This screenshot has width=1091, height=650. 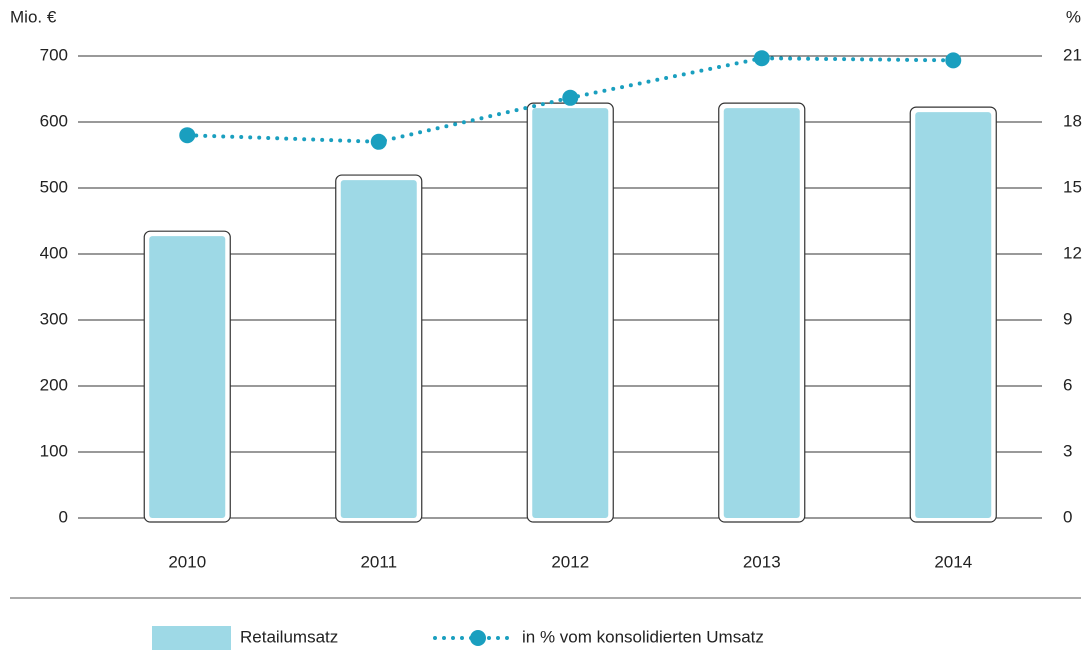 What do you see at coordinates (953, 561) in the screenshot?
I see `x-tick-label: 2014` at bounding box center [953, 561].